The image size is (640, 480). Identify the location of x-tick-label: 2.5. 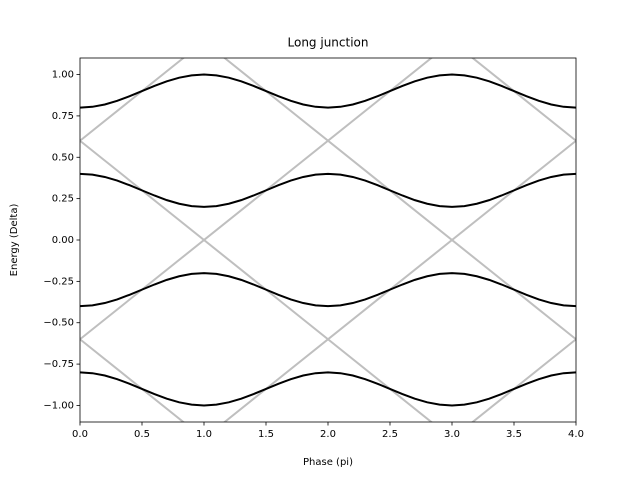
(390, 434).